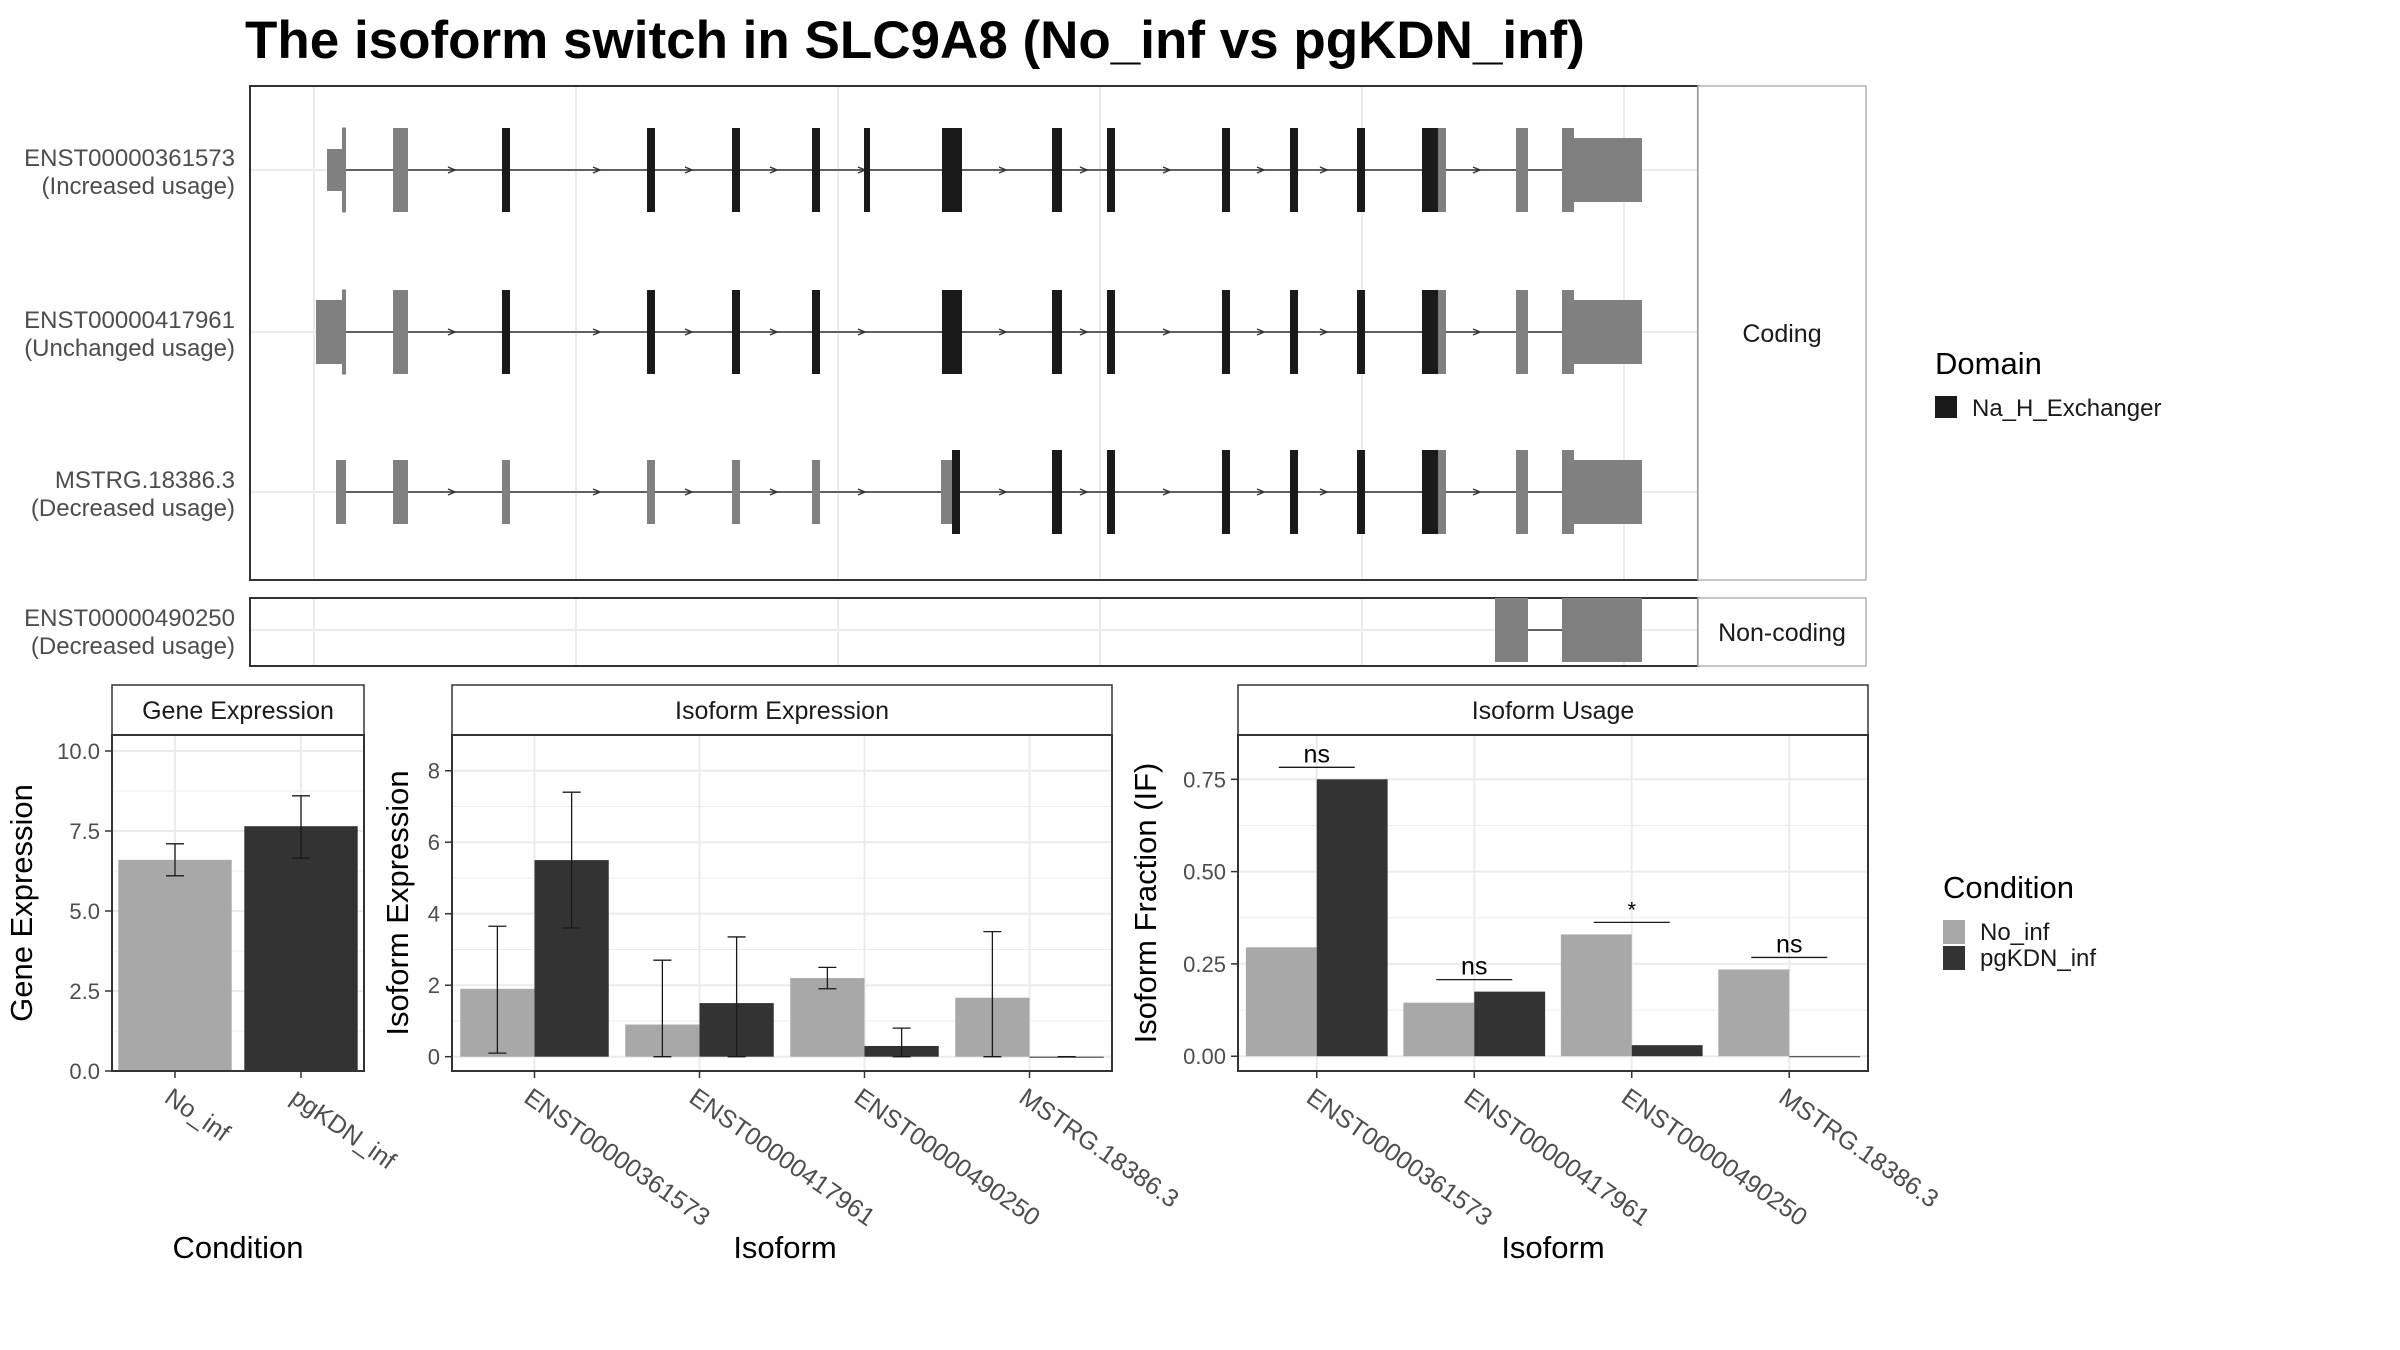 This screenshot has width=2400, height=1350. I want to click on domain-legend: Domain Na_H_Exchanger, so click(2048, 384).